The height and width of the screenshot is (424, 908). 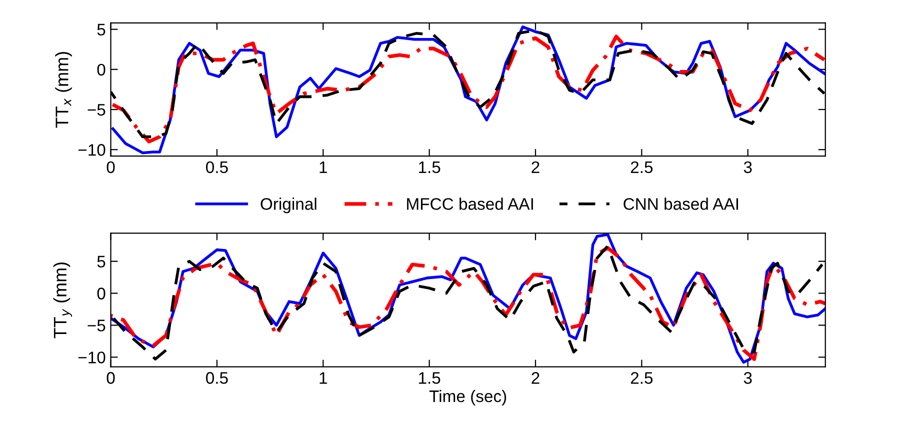 I want to click on legend-label: MFCC based AAI, so click(x=470, y=204).